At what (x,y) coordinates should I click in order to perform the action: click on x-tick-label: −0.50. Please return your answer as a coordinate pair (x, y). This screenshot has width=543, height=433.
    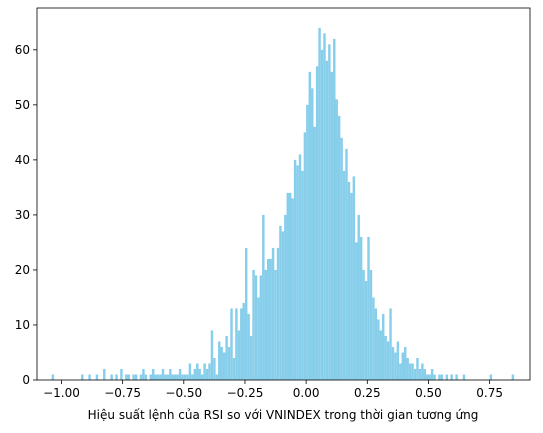
    Looking at the image, I should click on (183, 393).